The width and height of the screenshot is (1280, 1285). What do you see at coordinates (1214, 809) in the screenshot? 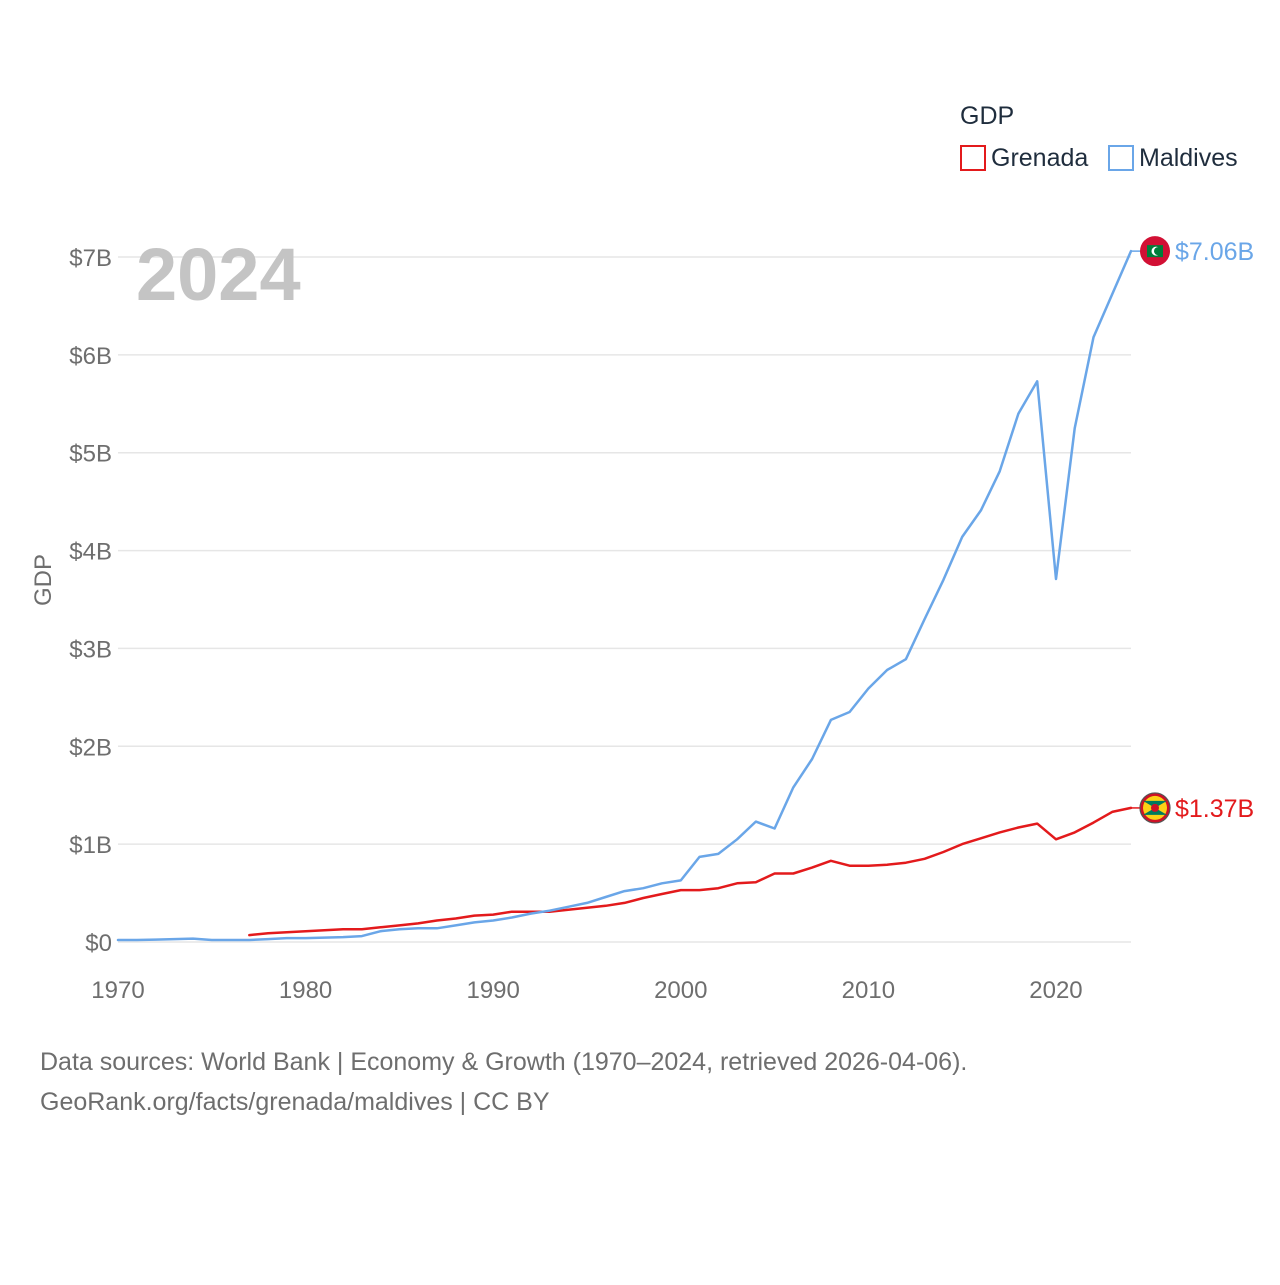
I see `end-value-label-grenada: $1.37B` at bounding box center [1214, 809].